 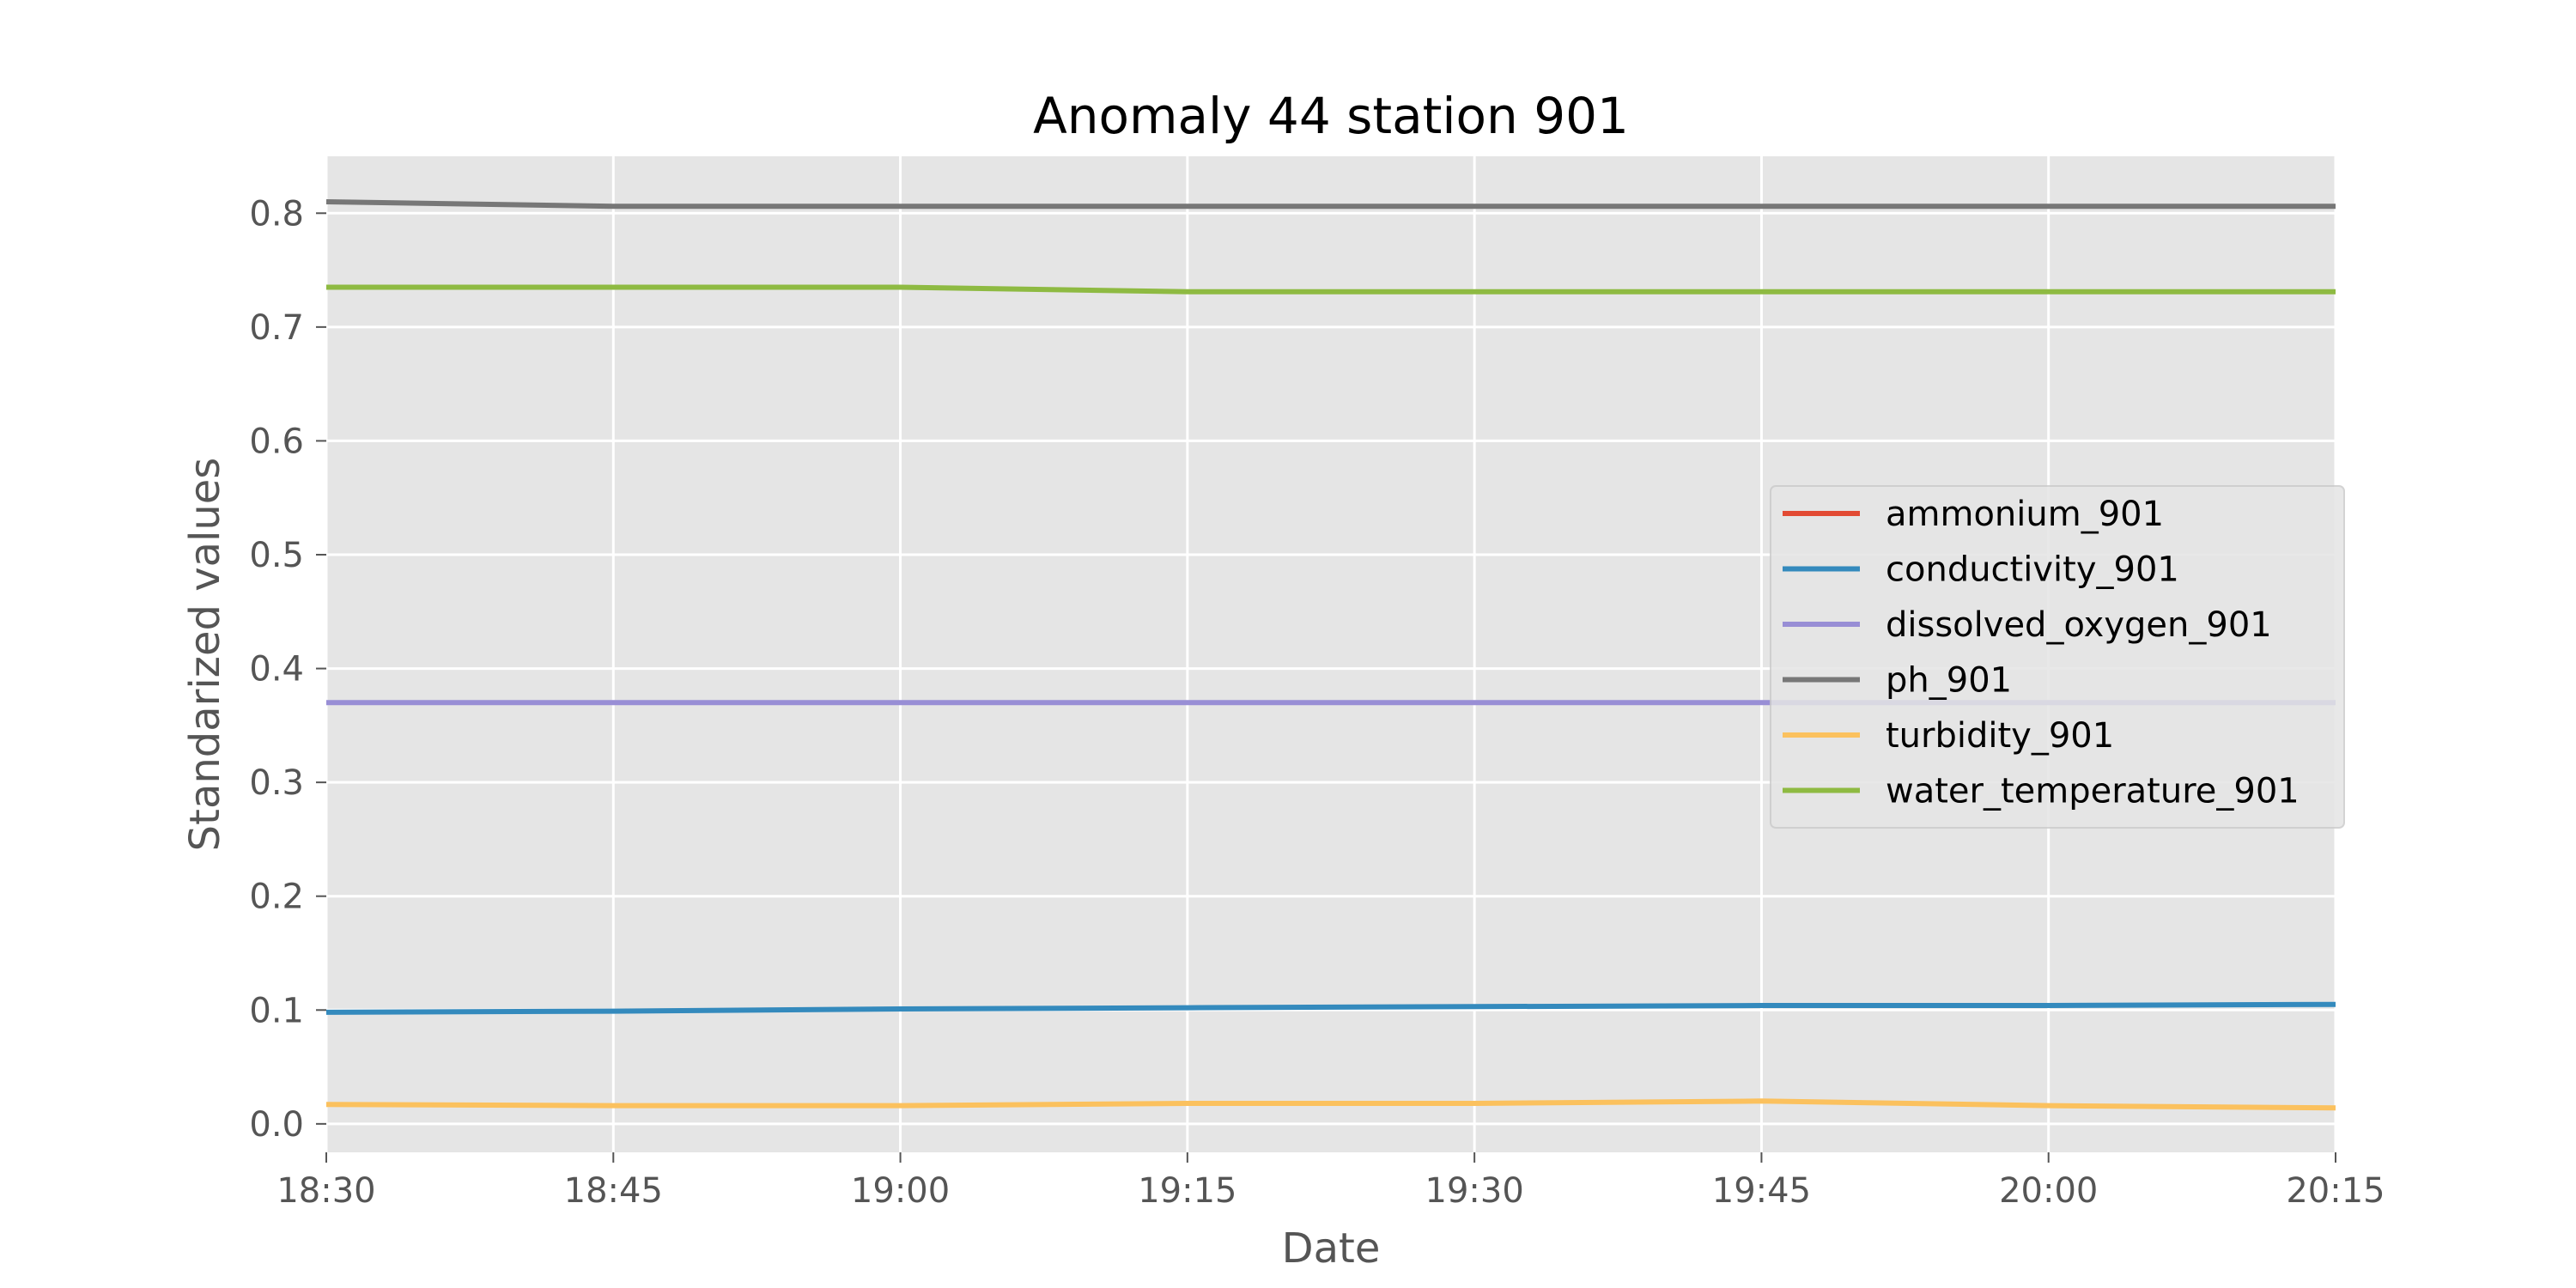 I want to click on y-tick-label: 0.2, so click(x=276, y=897).